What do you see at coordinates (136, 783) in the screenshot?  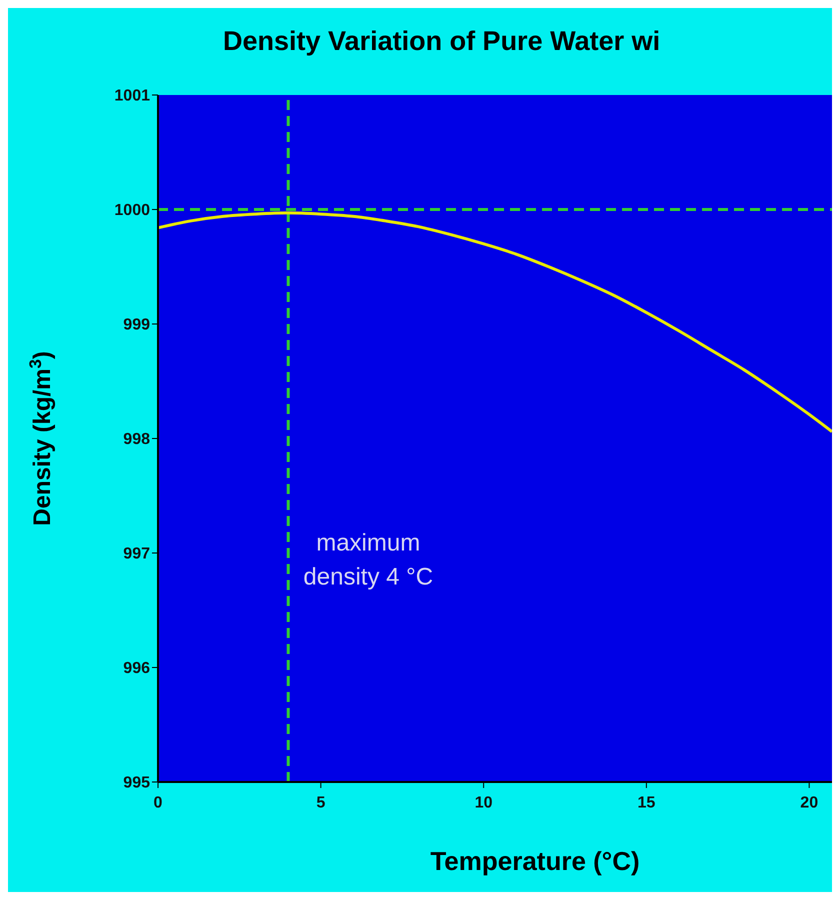 I see `y-tick-label: 995` at bounding box center [136, 783].